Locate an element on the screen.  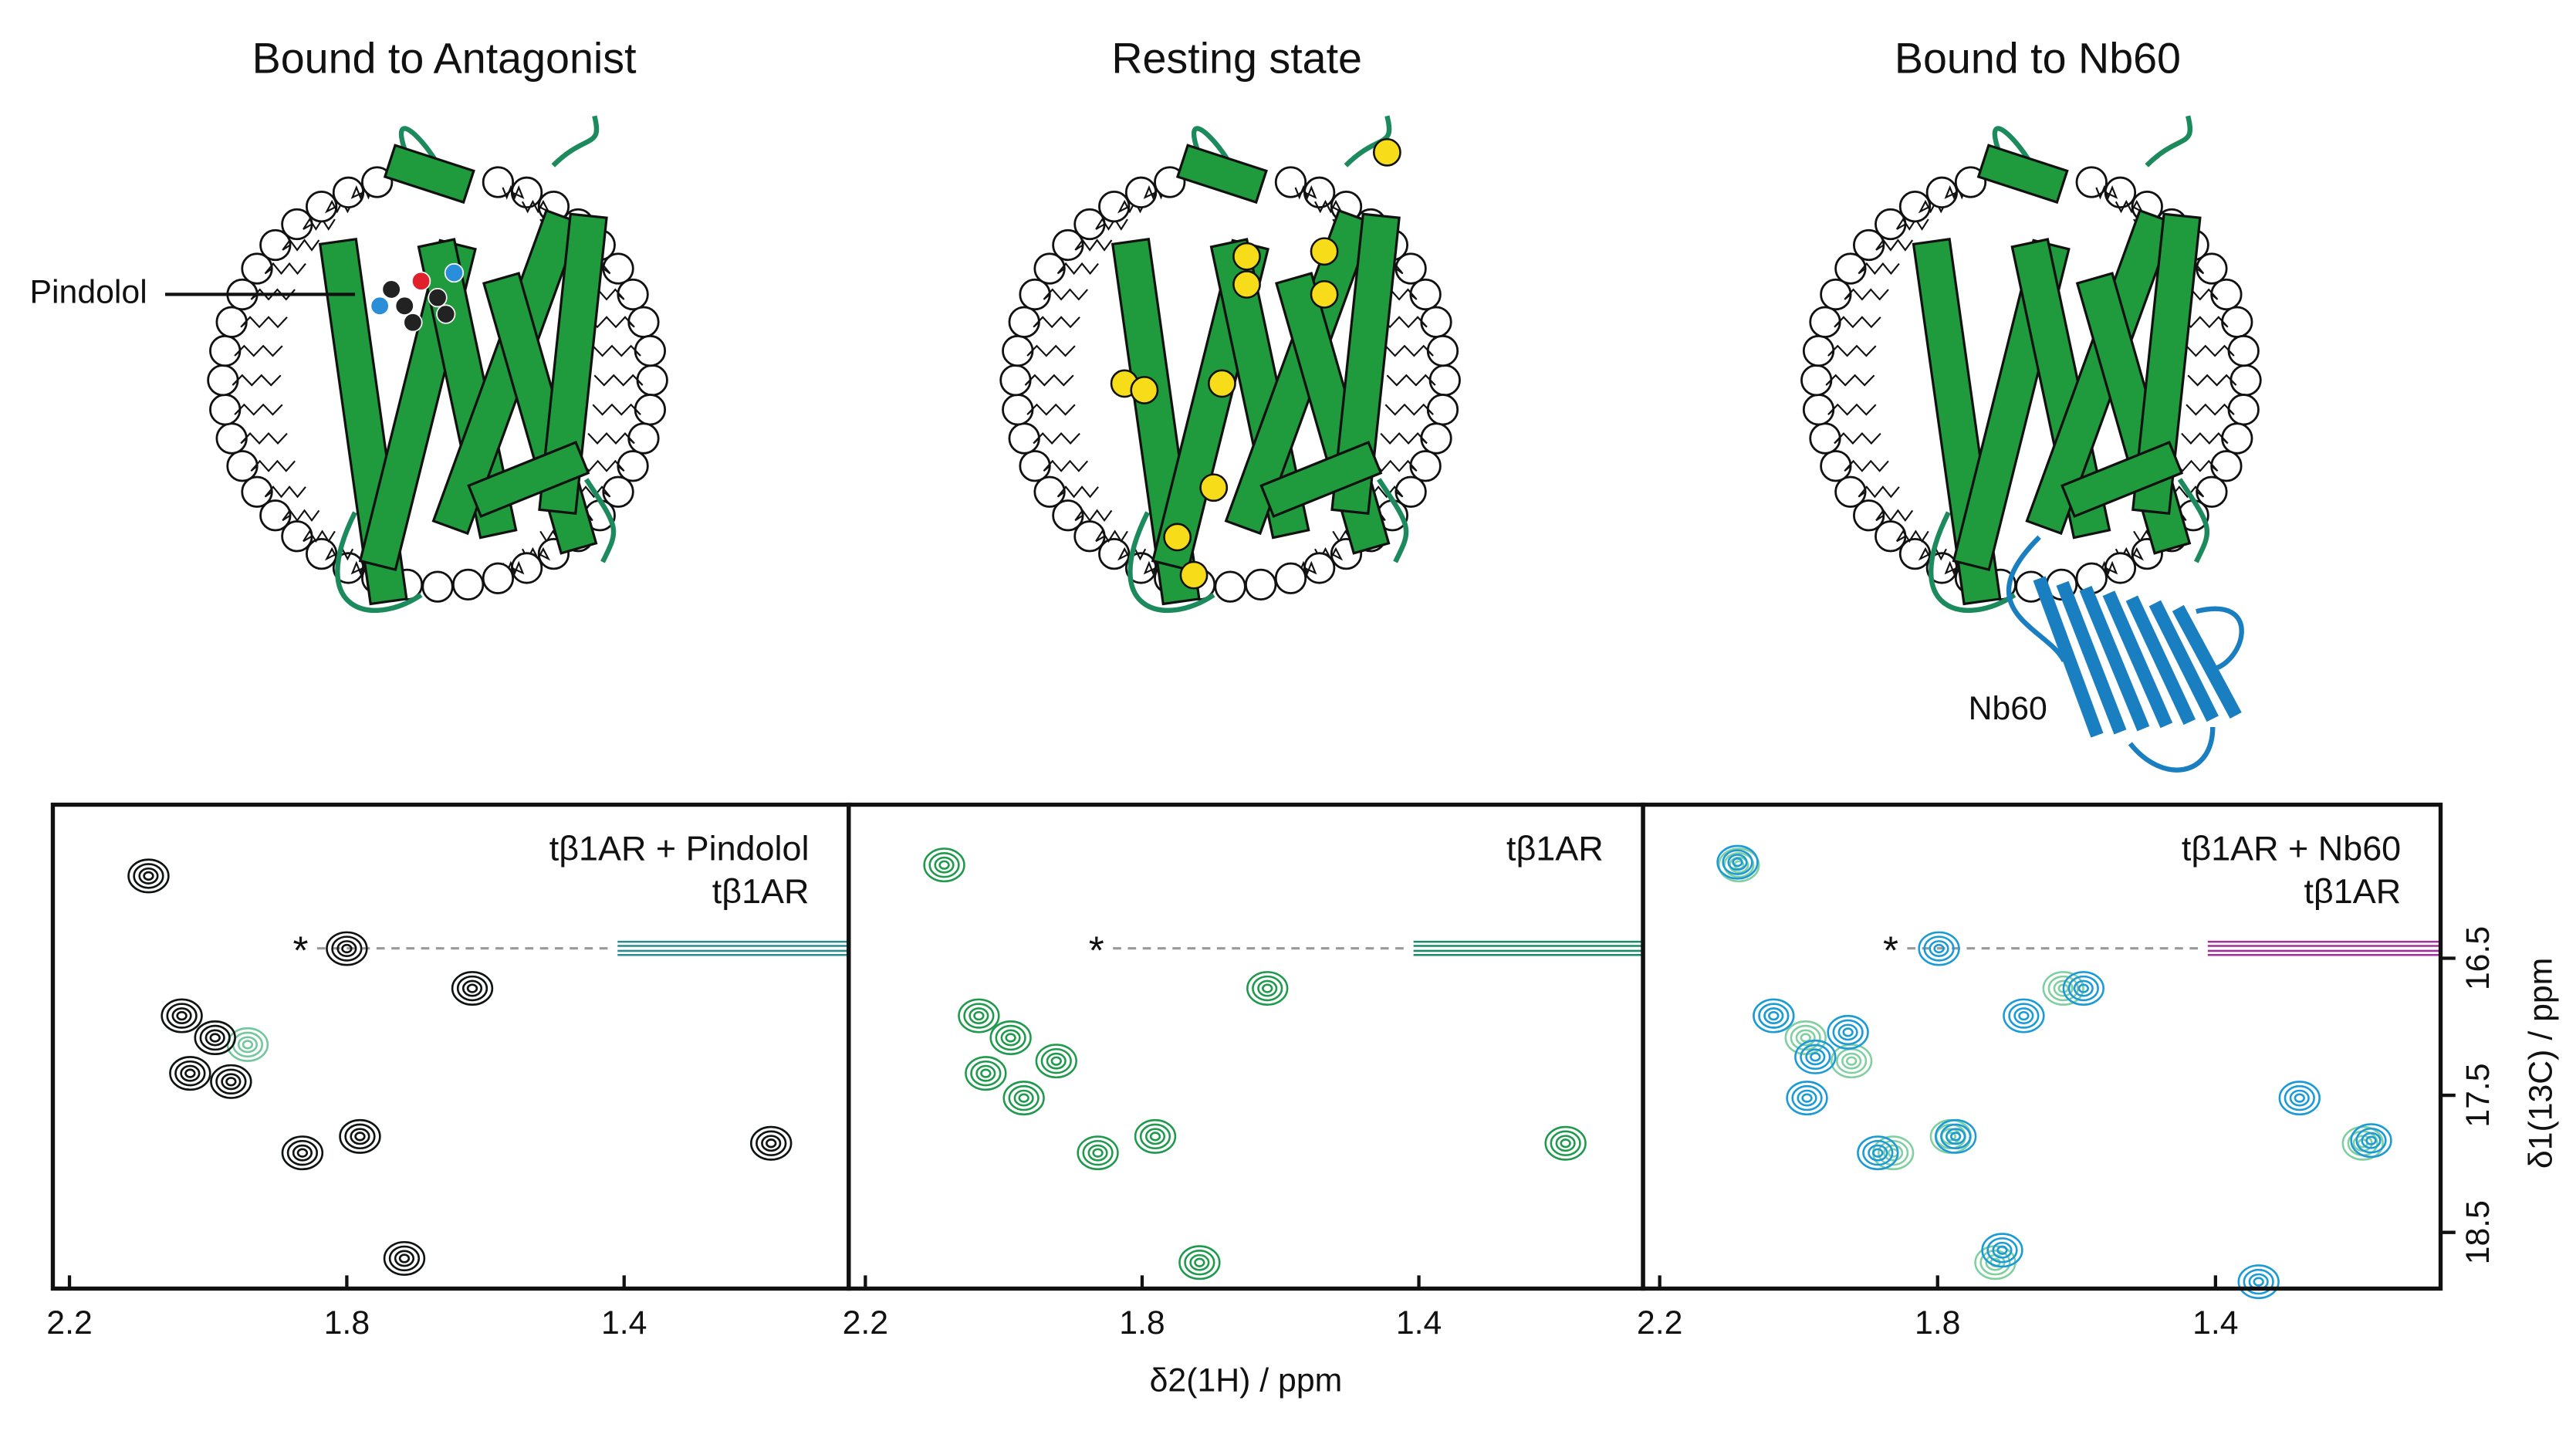
y-axis-label: δ1(13C) / ppm is located at coordinates (2541, 1063).